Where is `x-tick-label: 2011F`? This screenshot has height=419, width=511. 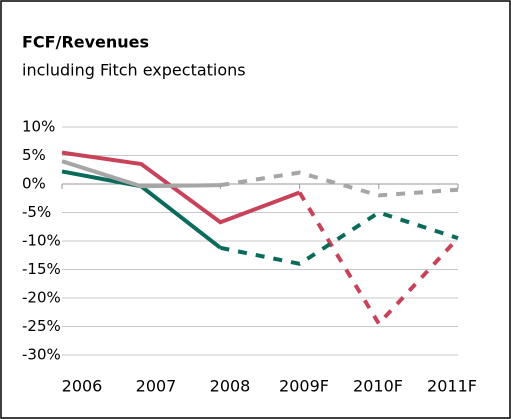
x-tick-label: 2011F is located at coordinates (452, 386).